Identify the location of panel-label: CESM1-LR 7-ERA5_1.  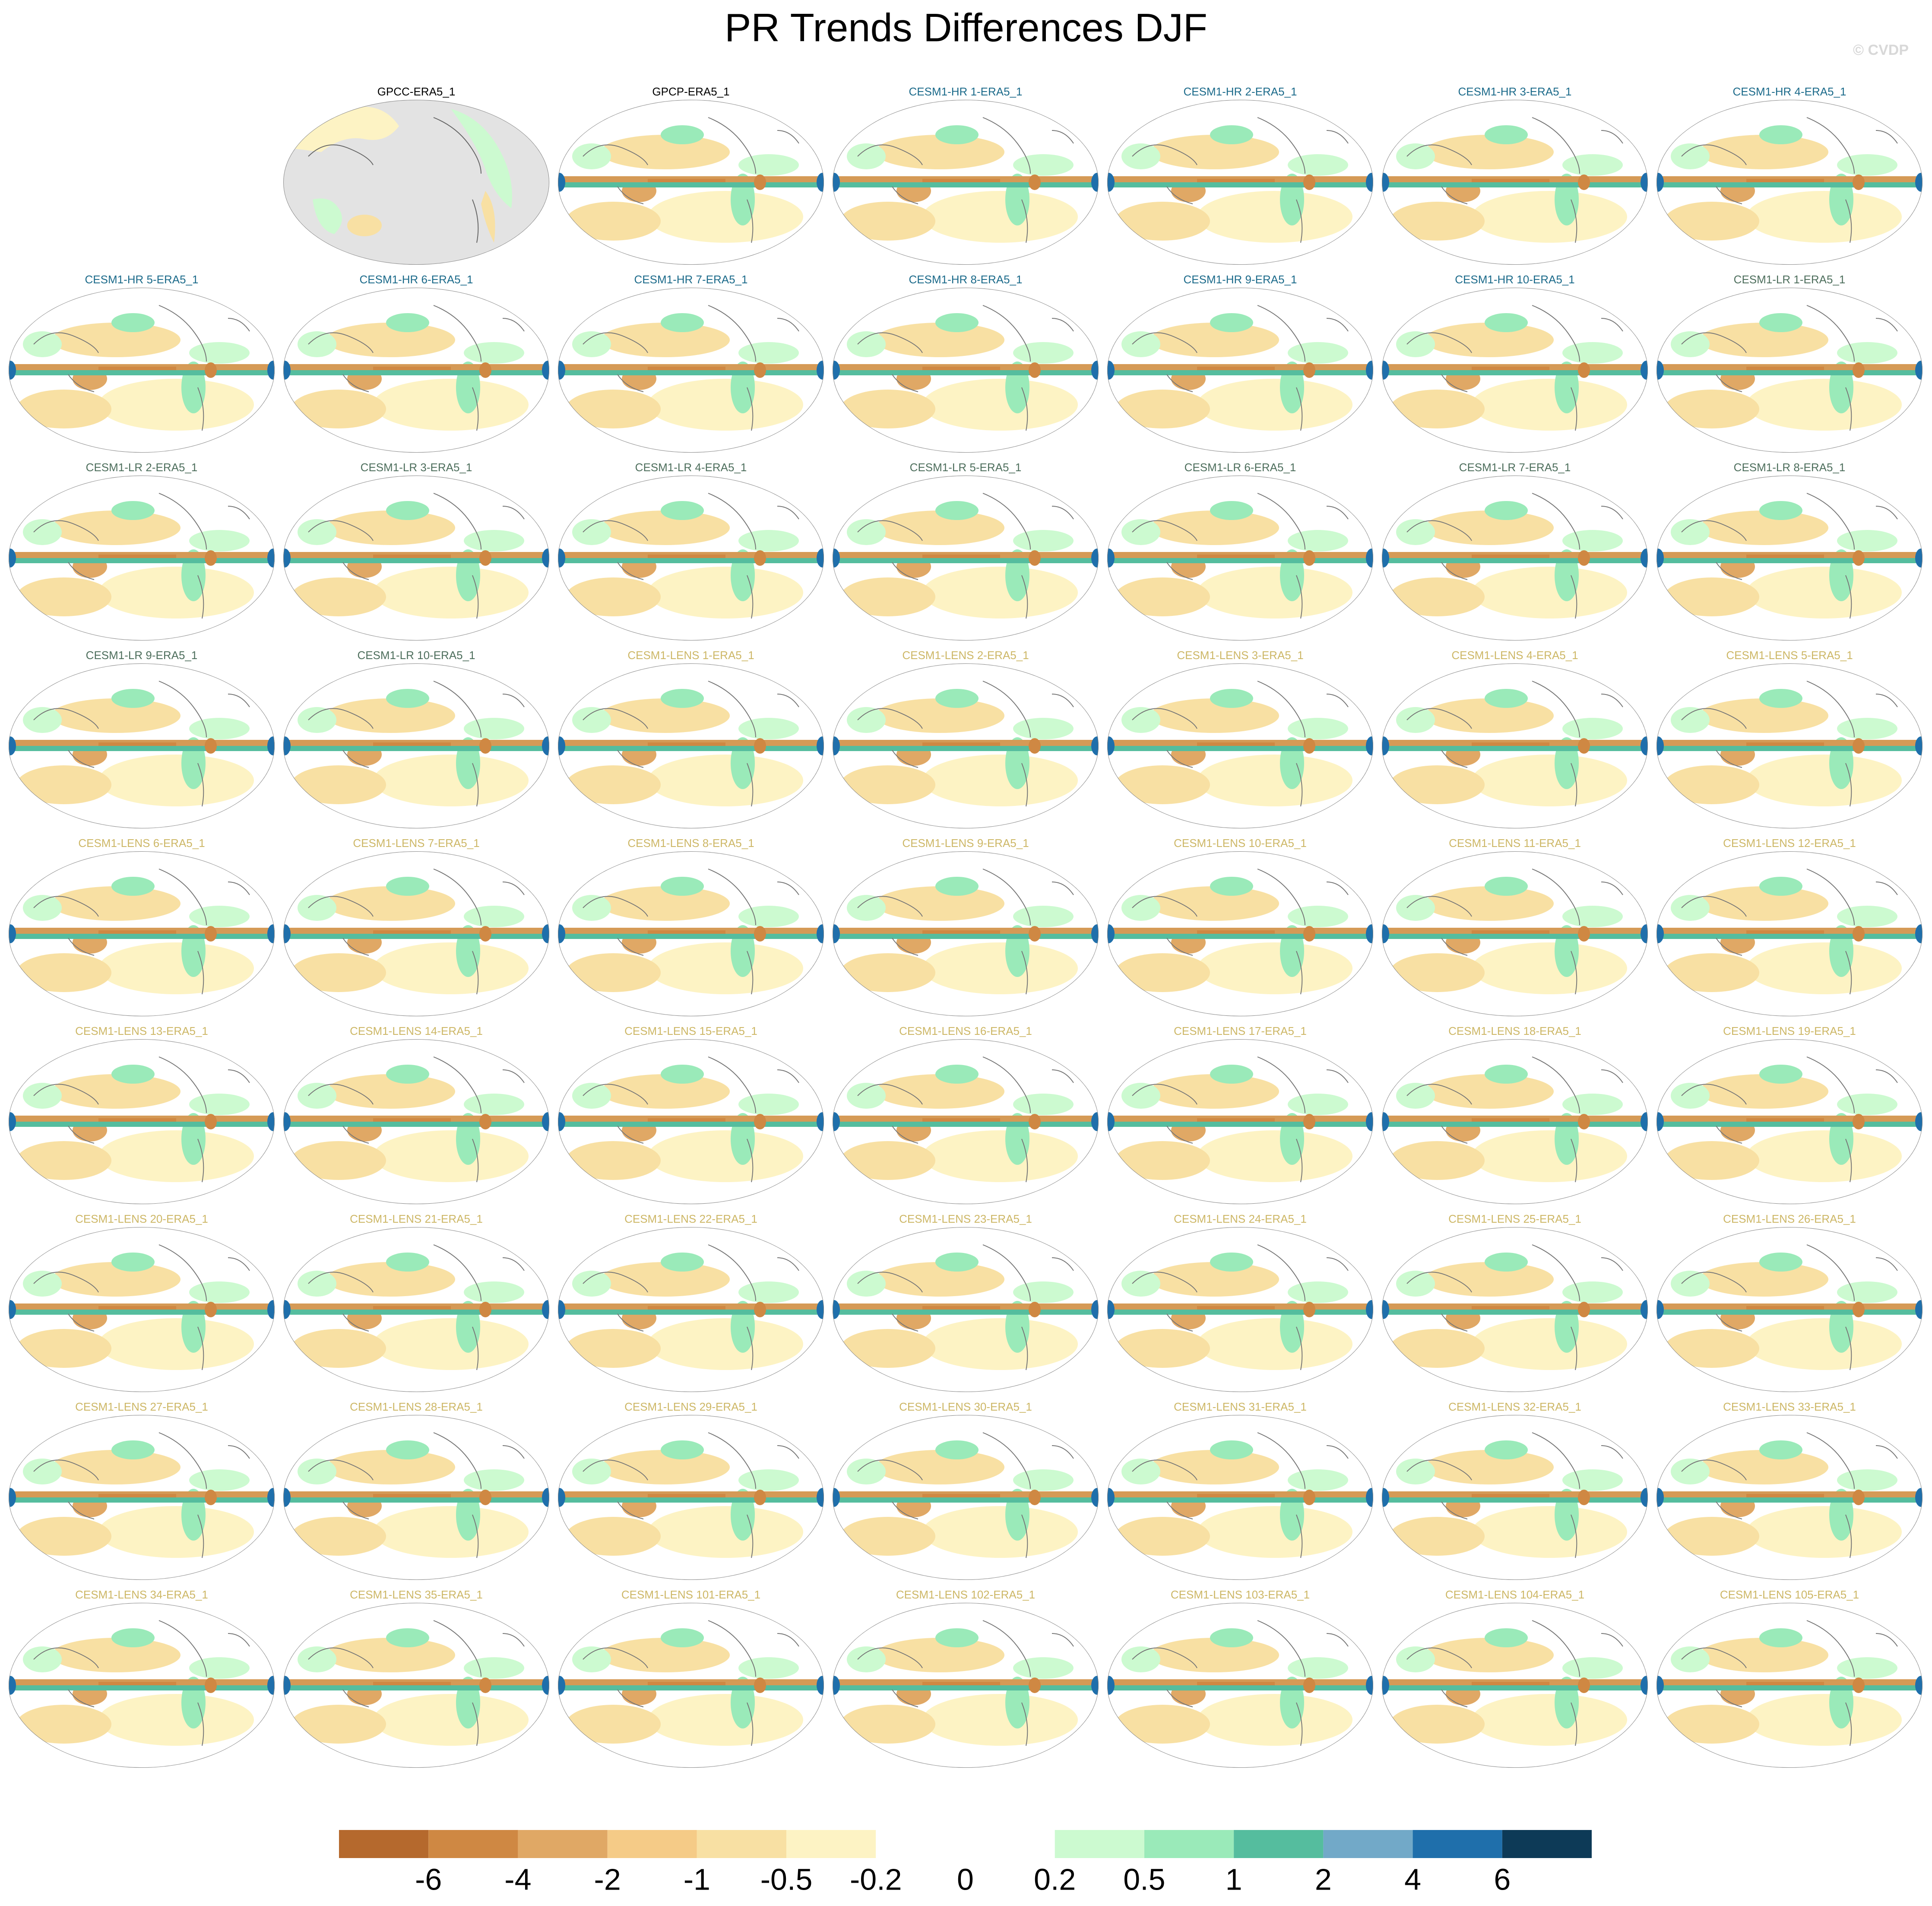
(1515, 467).